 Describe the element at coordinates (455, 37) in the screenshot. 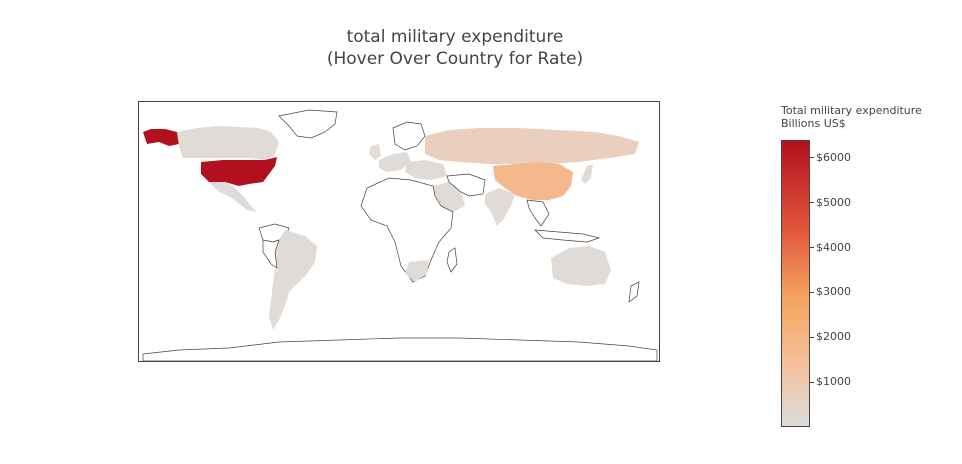

I see `chart-title-line1: total military expenditure` at that location.